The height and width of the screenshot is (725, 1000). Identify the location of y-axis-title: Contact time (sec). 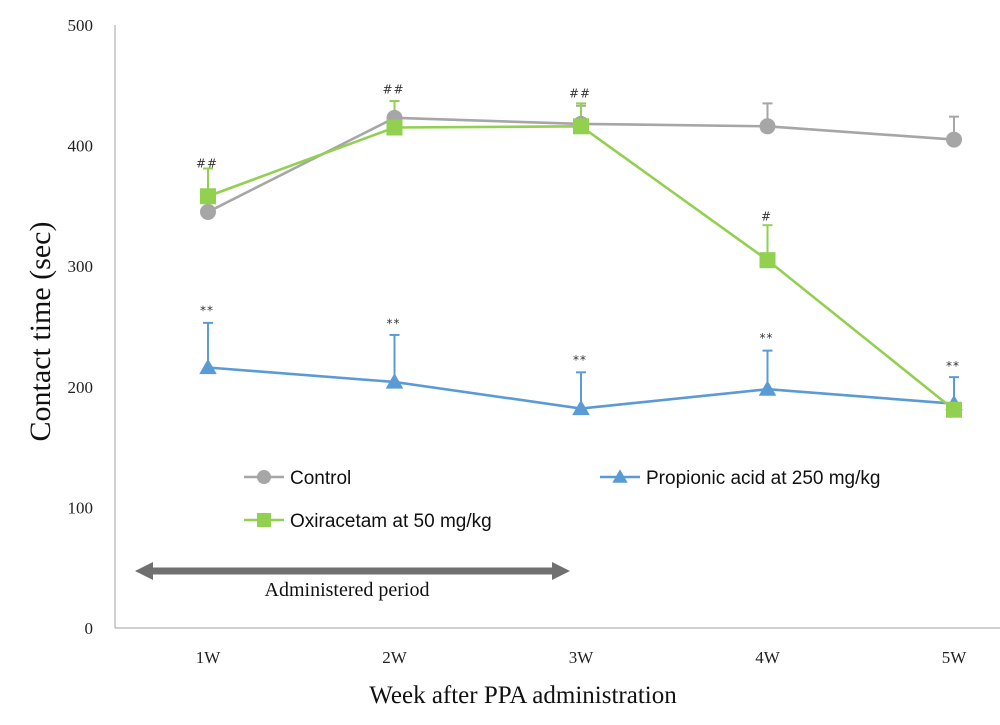
(40, 332).